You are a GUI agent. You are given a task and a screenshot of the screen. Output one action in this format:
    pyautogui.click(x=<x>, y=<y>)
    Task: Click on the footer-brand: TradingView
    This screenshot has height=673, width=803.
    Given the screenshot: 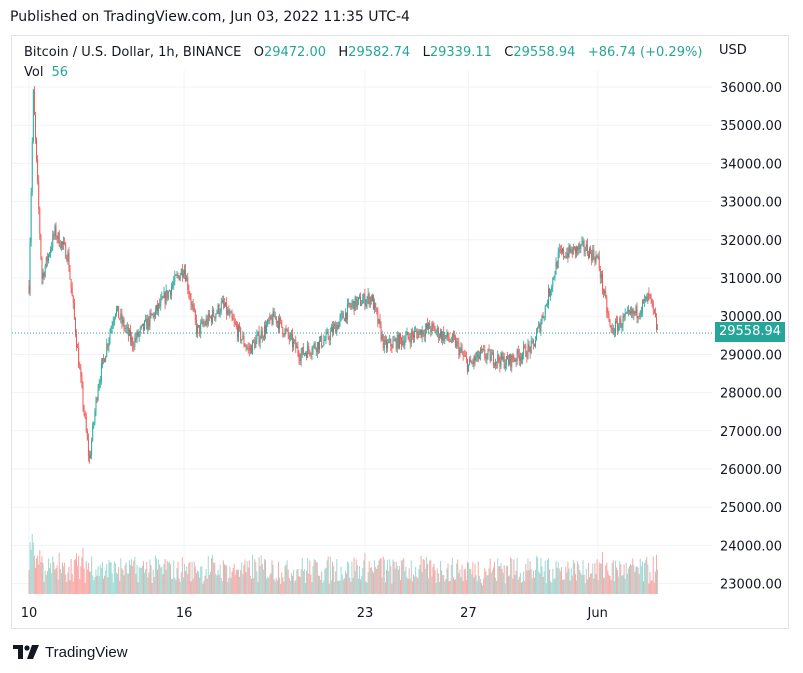 What is the action you would take?
    pyautogui.click(x=70, y=652)
    